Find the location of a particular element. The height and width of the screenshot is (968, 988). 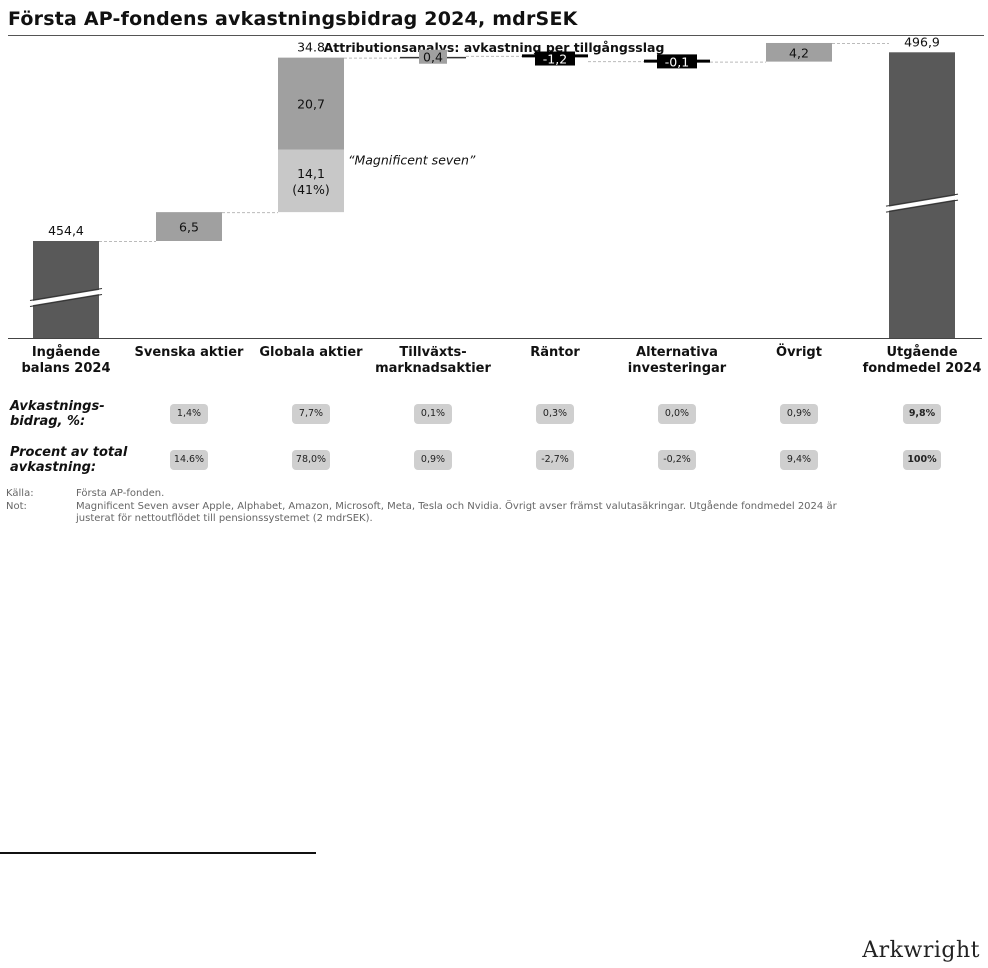

bar-segment-magnificent-seven is located at coordinates (311, 181).